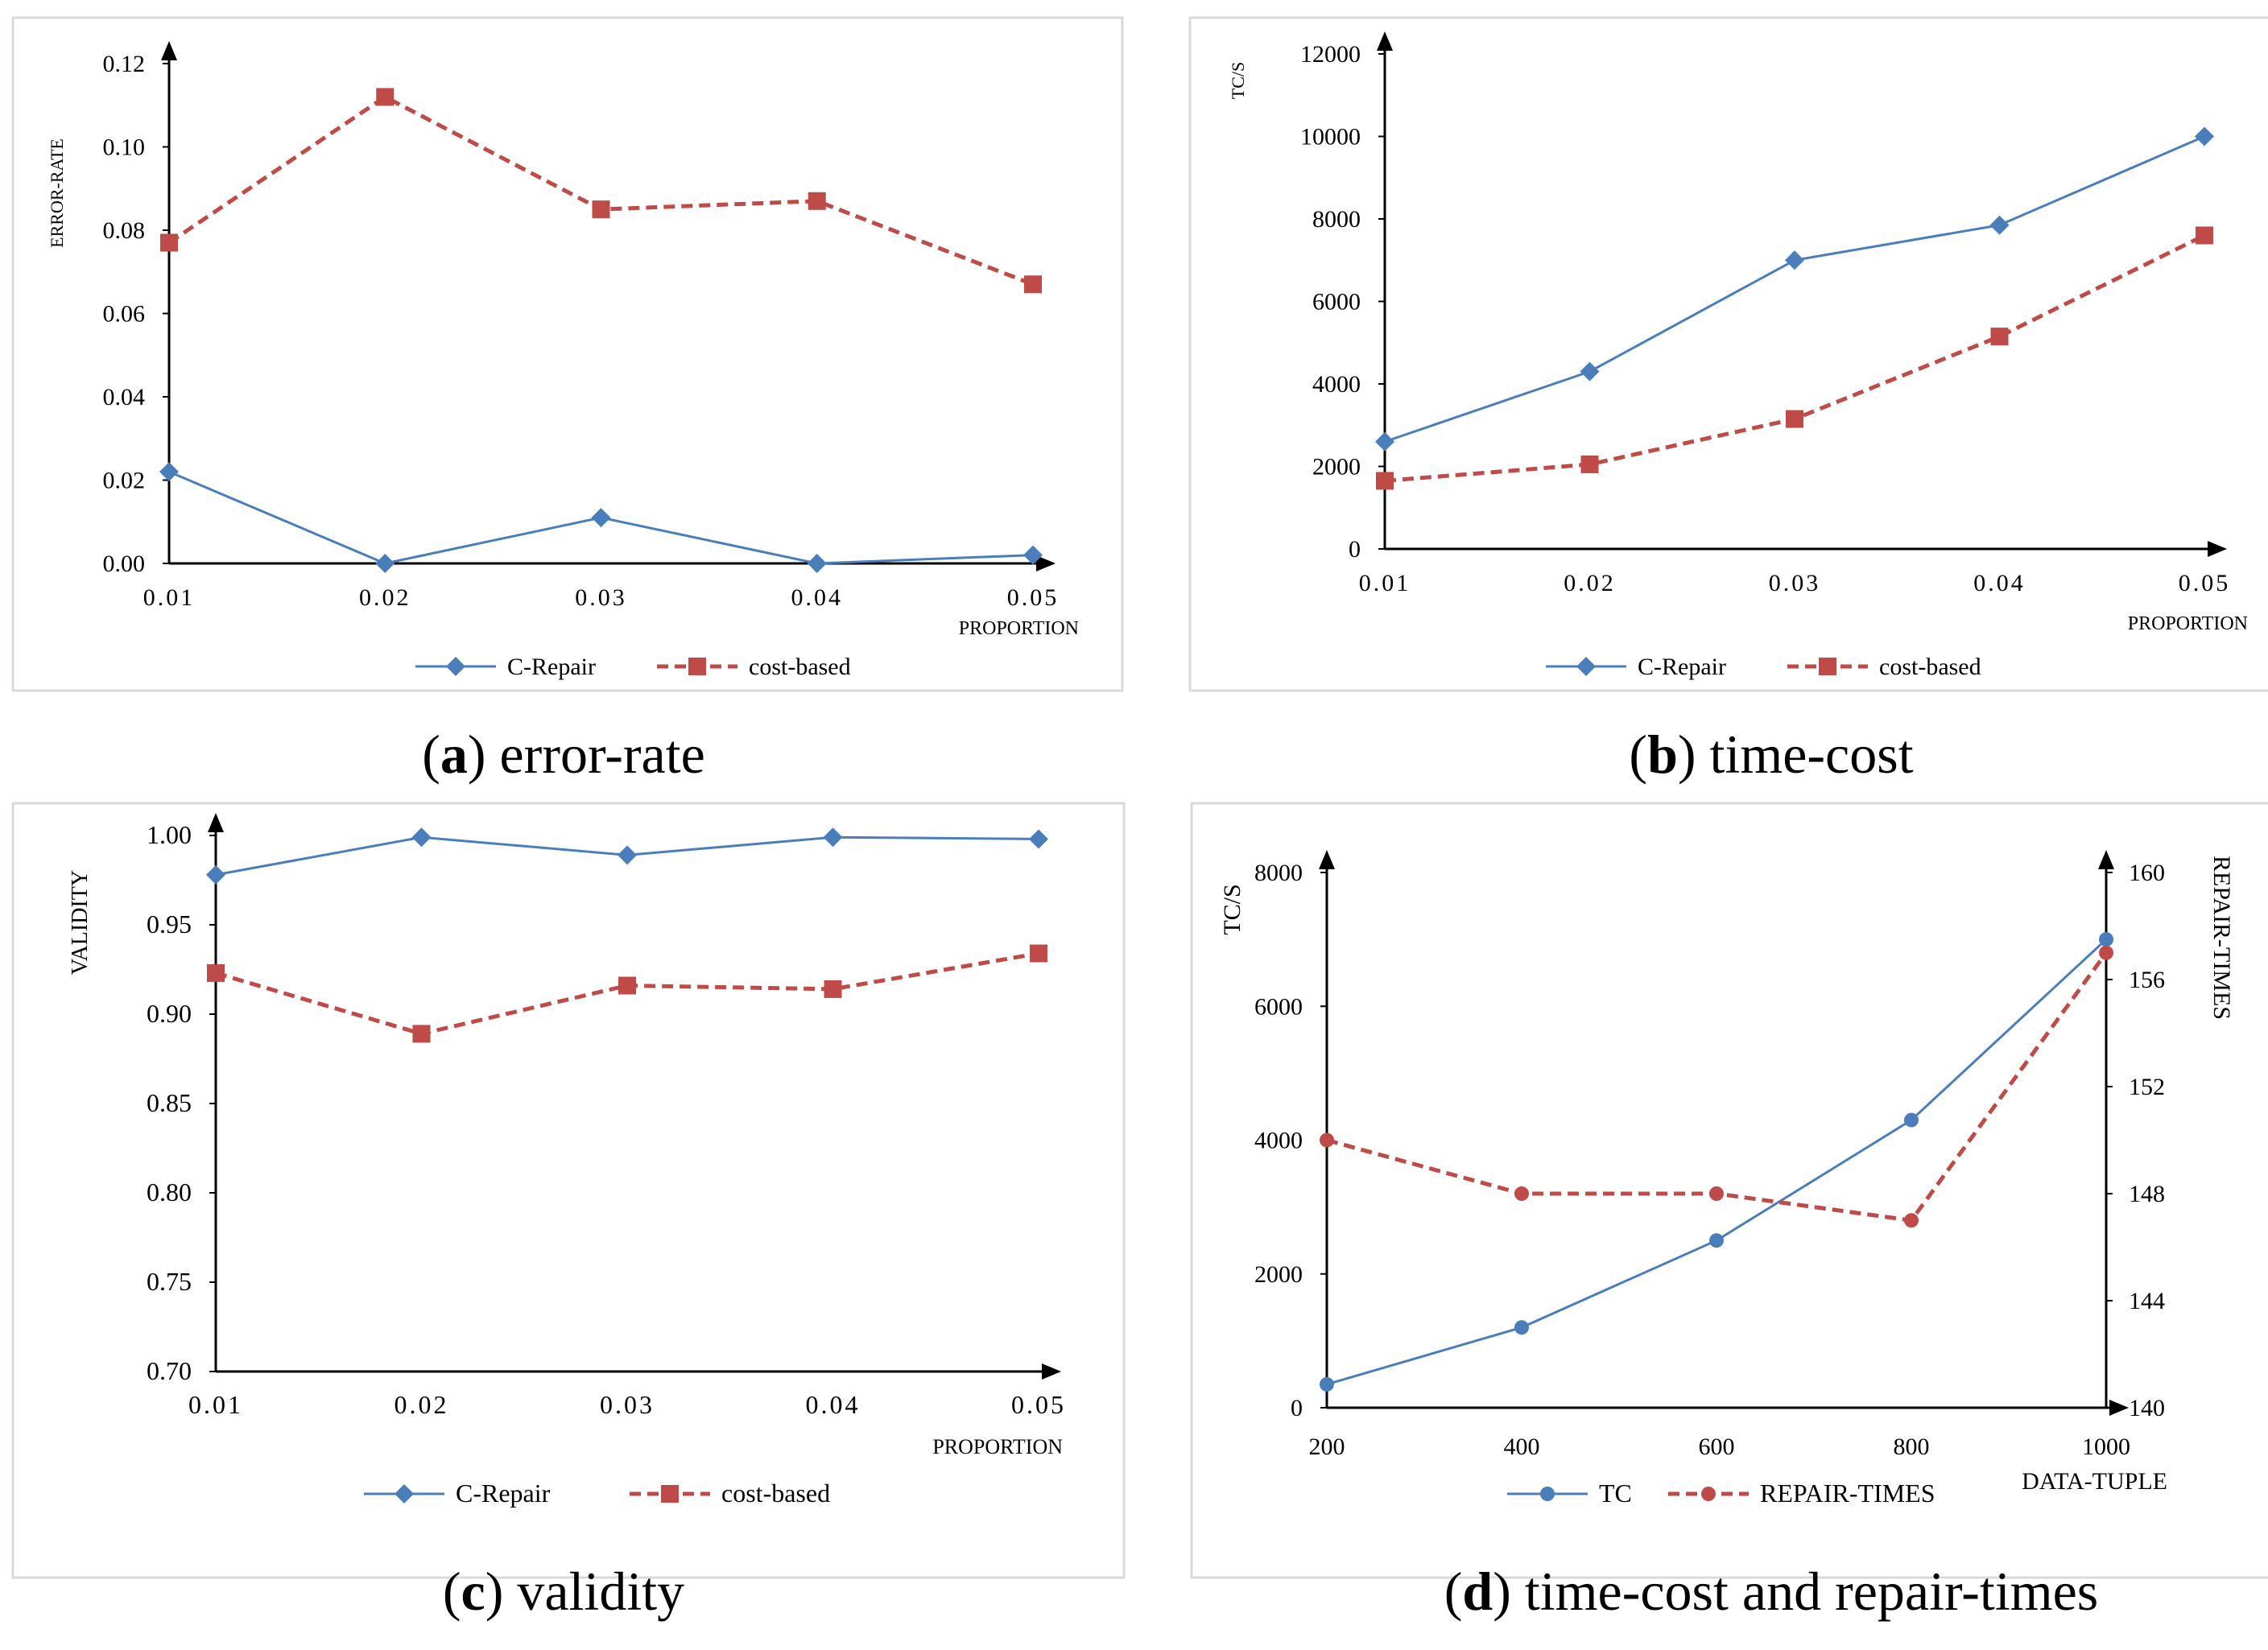  I want to click on y-tick-label: 10000, so click(1330, 138).